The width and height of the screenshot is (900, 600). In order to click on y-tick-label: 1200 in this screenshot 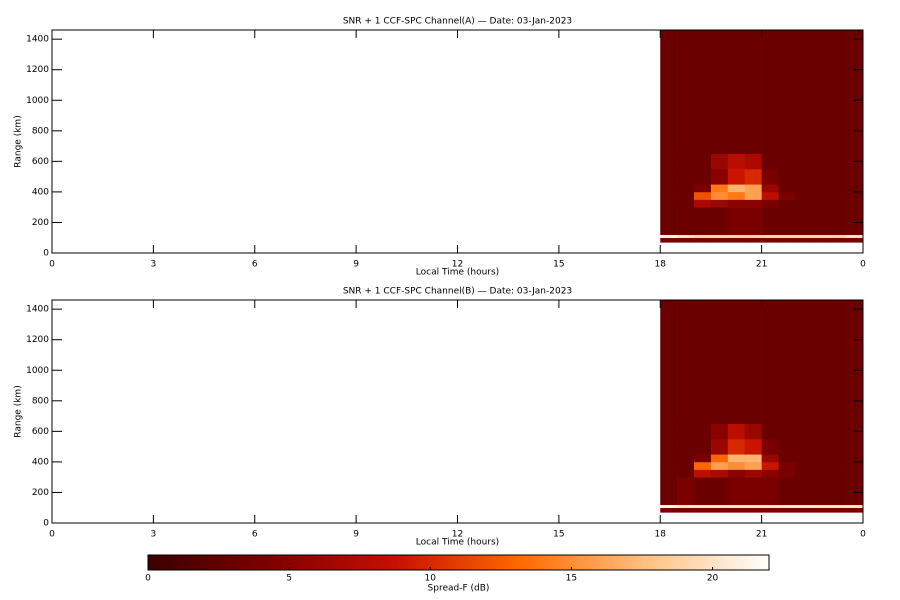, I will do `click(37, 70)`.